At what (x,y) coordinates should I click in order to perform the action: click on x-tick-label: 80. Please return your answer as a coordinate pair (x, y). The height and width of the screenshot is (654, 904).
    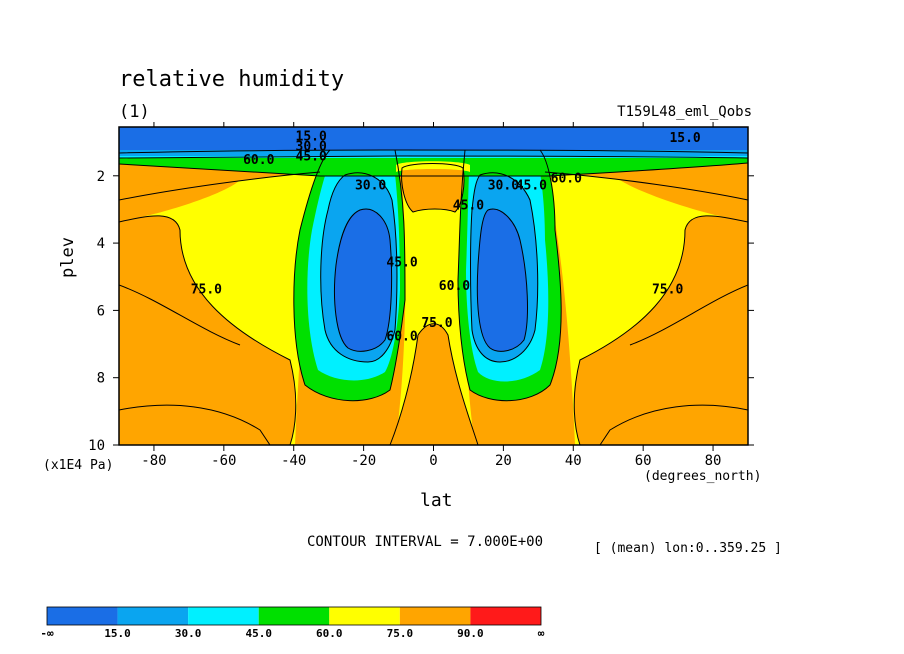
    Looking at the image, I should click on (713, 461).